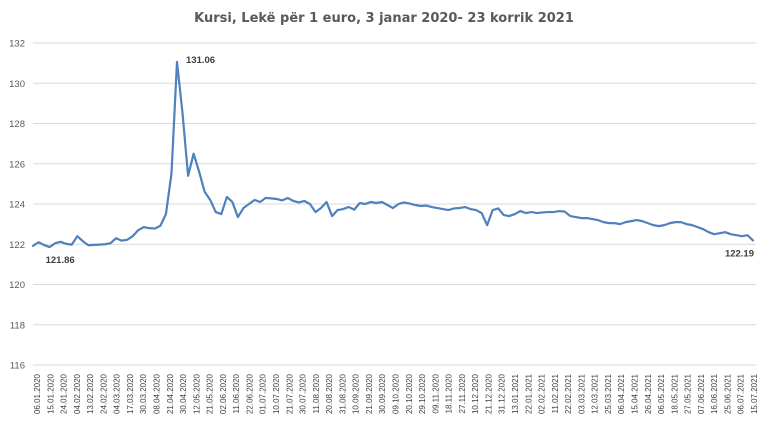 The height and width of the screenshot is (434, 768). What do you see at coordinates (17, 84) in the screenshot?
I see `y-tick-label: 130` at bounding box center [17, 84].